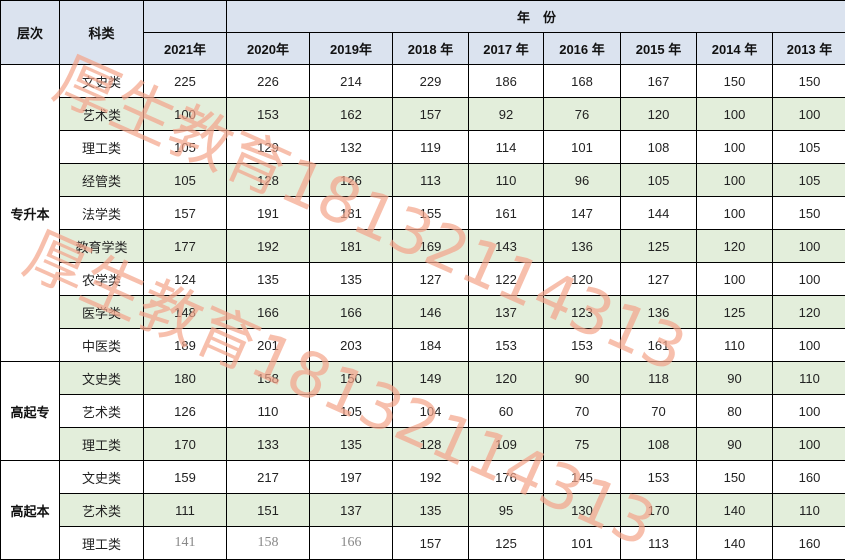 Image resolution: width=845 pixels, height=560 pixels. I want to click on score-cell: 119, so click(431, 147).